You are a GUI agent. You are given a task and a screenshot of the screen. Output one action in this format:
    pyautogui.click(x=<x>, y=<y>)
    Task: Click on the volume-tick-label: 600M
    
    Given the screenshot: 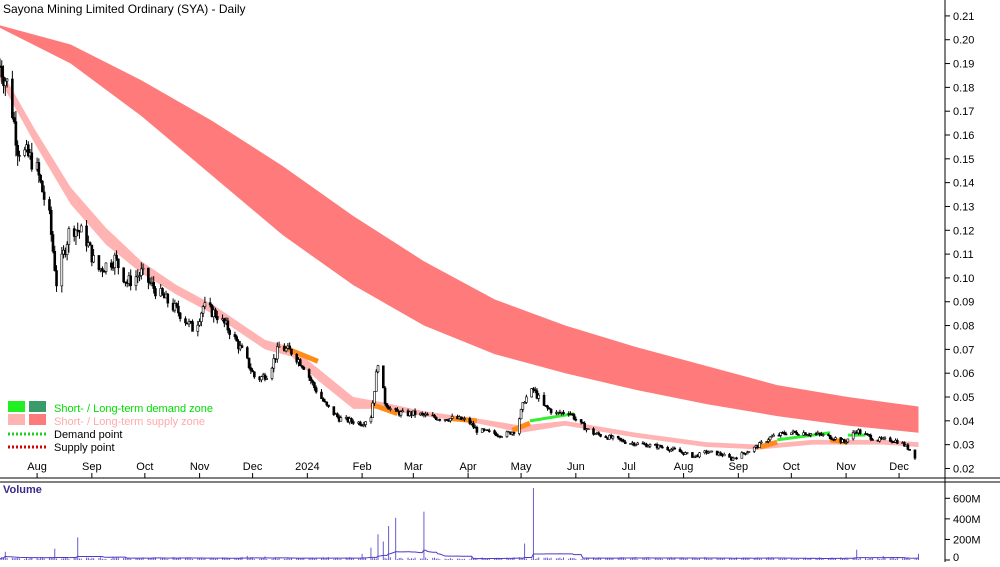 What is the action you would take?
    pyautogui.click(x=967, y=499)
    